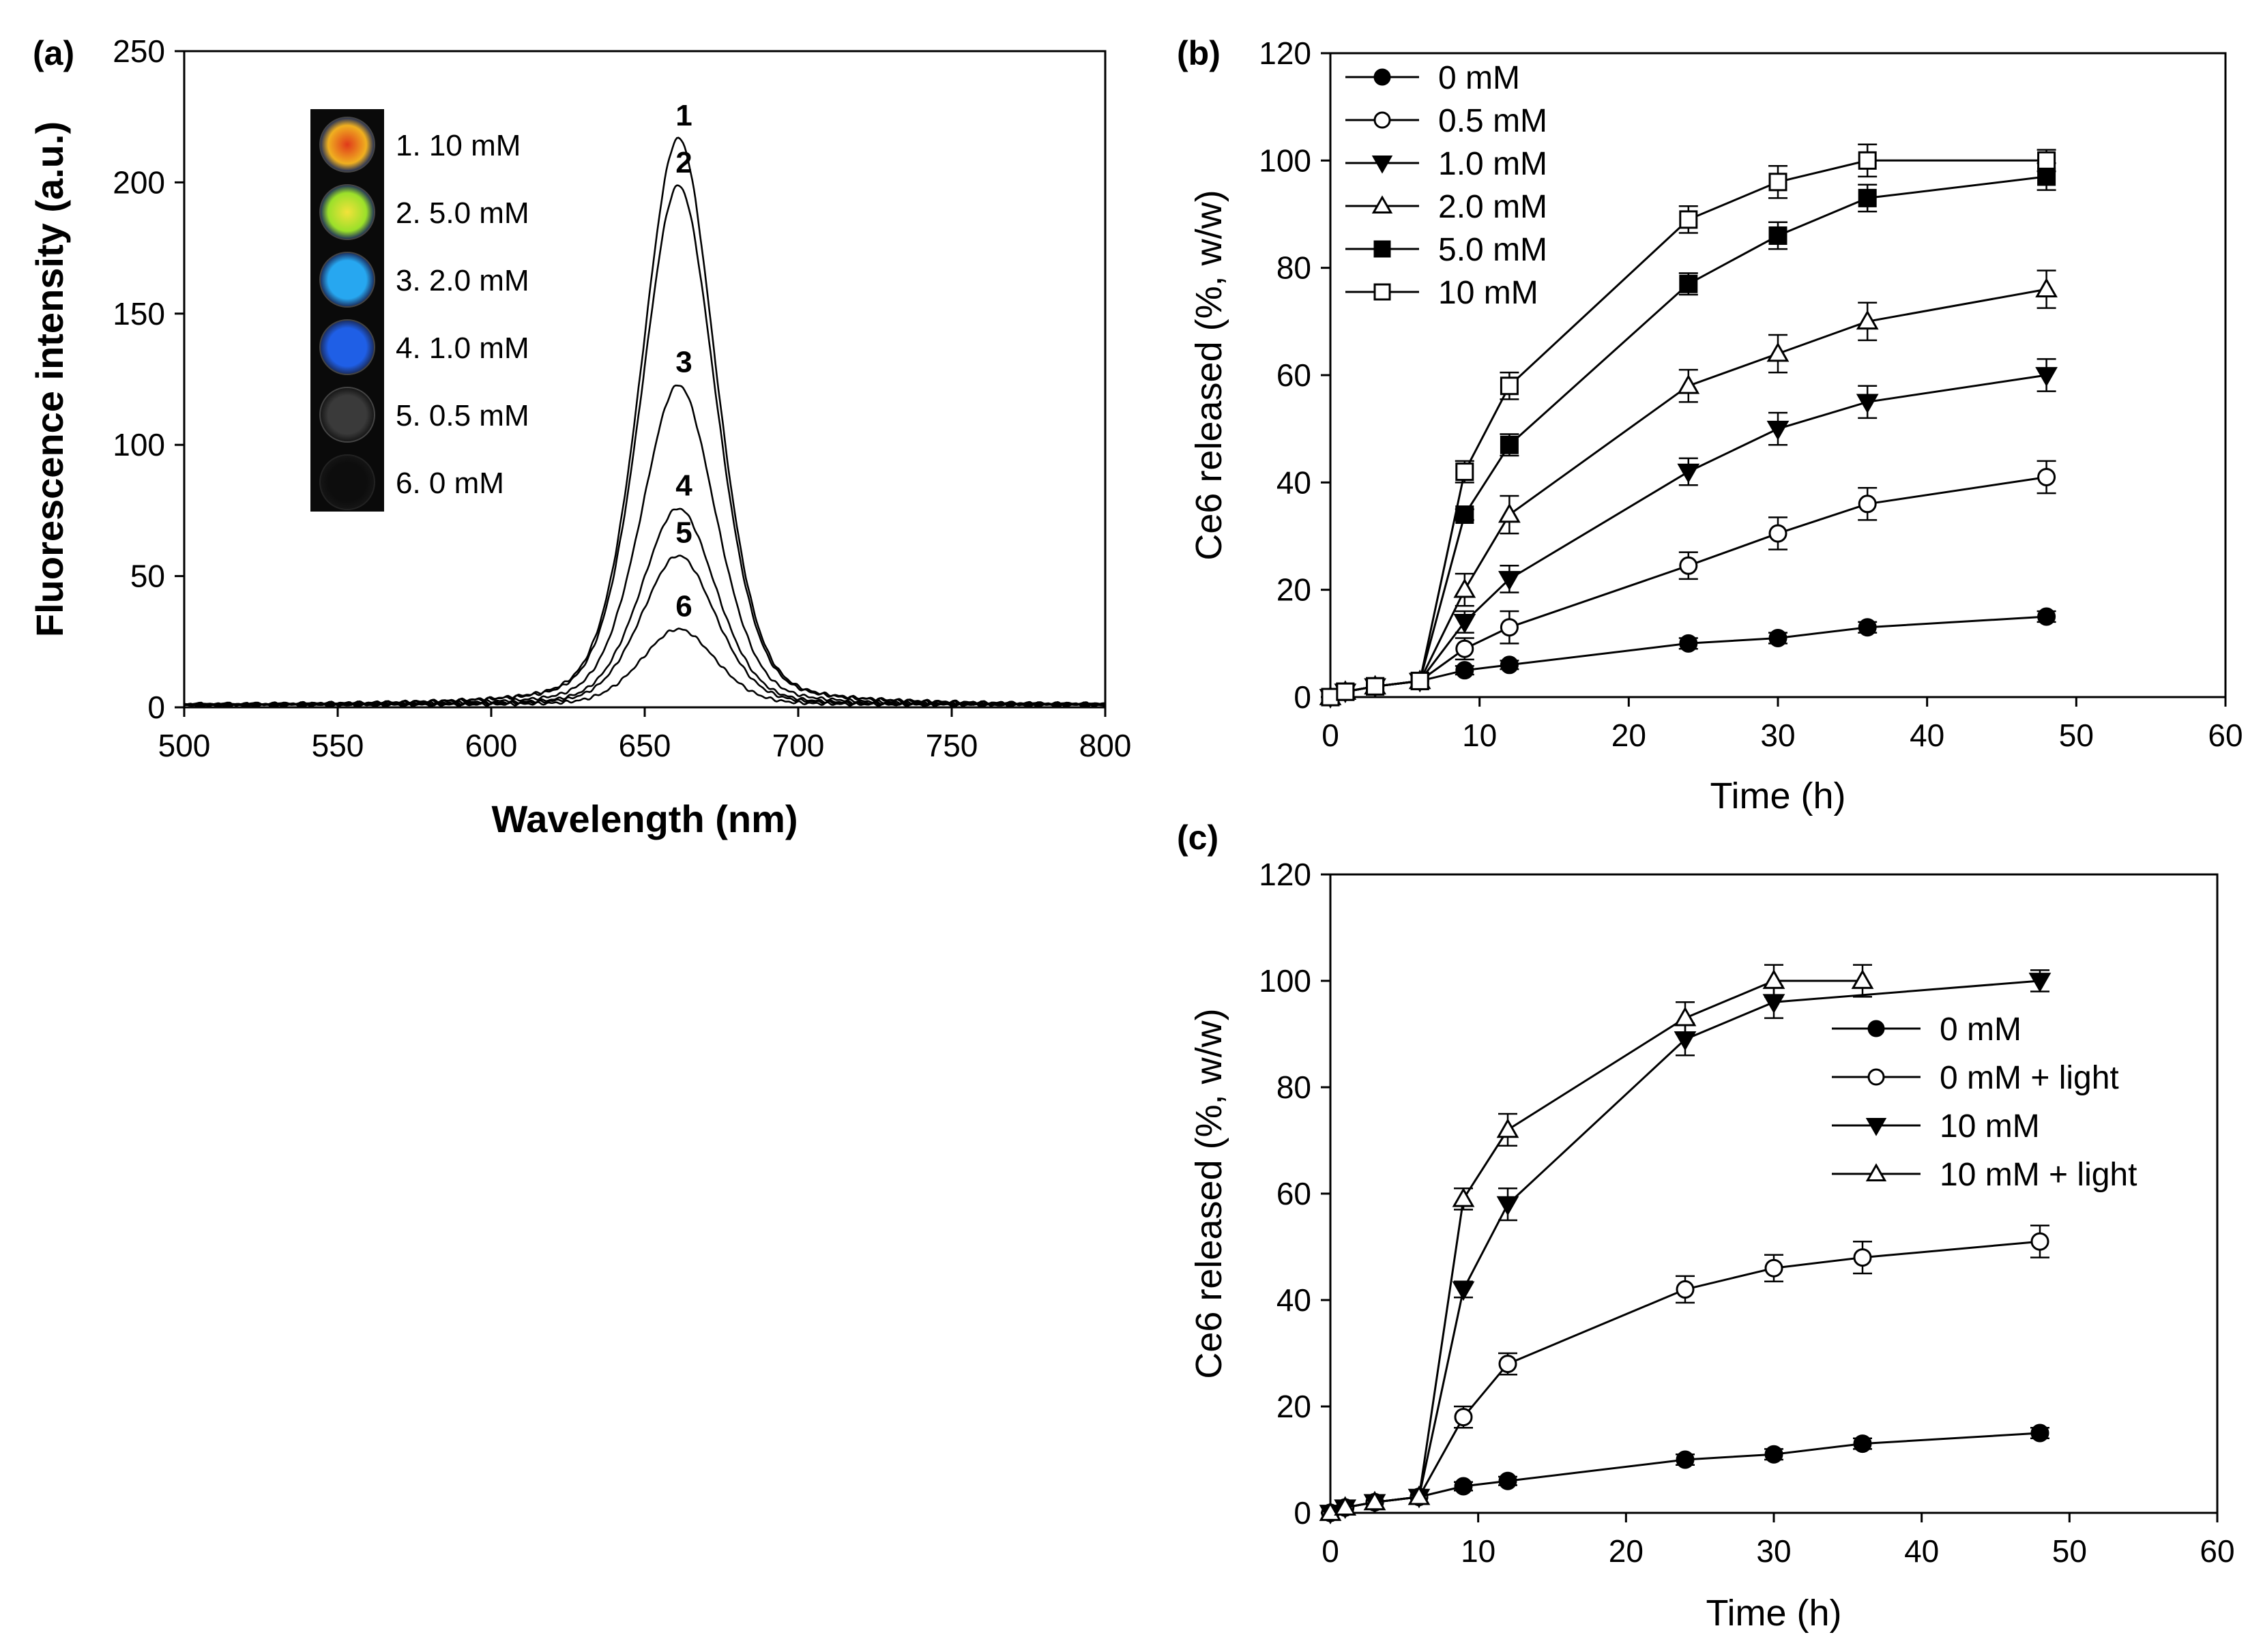 This screenshot has width=2263, height=1652. What do you see at coordinates (139, 182) in the screenshot?
I see `y-tick-label: 200` at bounding box center [139, 182].